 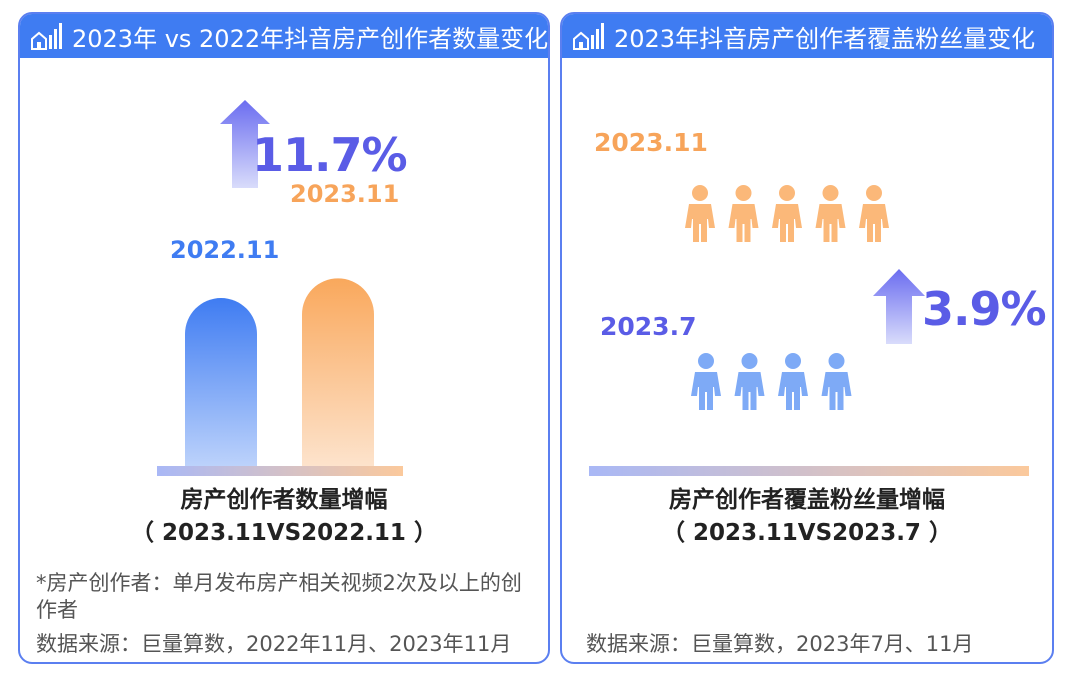 I want to click on bar-2022, so click(x=221, y=382).